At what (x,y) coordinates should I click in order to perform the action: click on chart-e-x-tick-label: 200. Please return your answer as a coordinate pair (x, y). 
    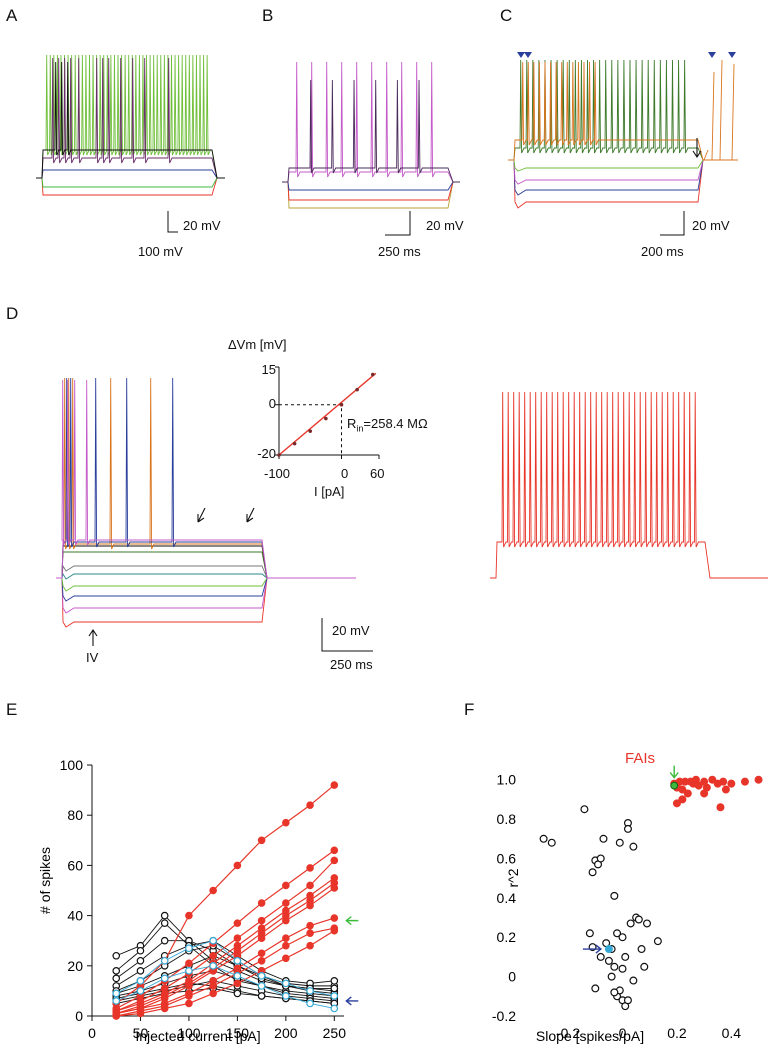
    Looking at the image, I should click on (286, 1033).